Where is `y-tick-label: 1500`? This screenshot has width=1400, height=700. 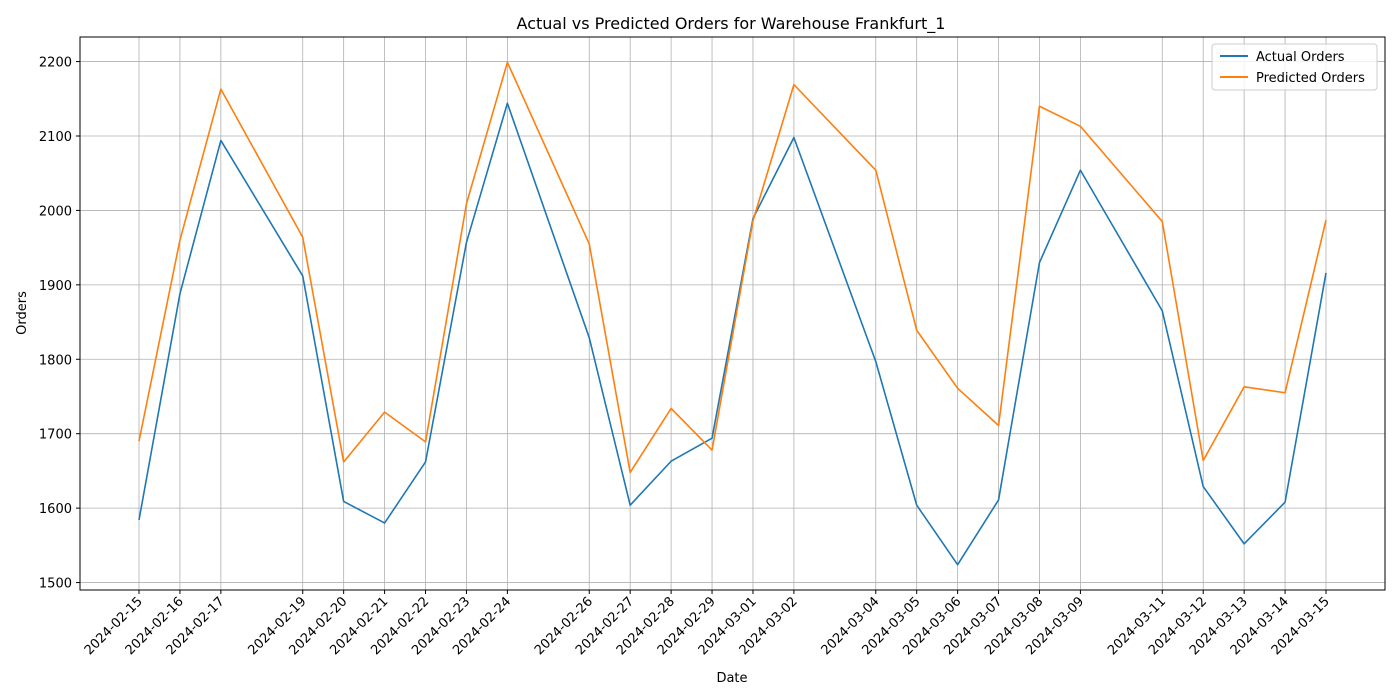
y-tick-label: 1500 is located at coordinates (55, 584).